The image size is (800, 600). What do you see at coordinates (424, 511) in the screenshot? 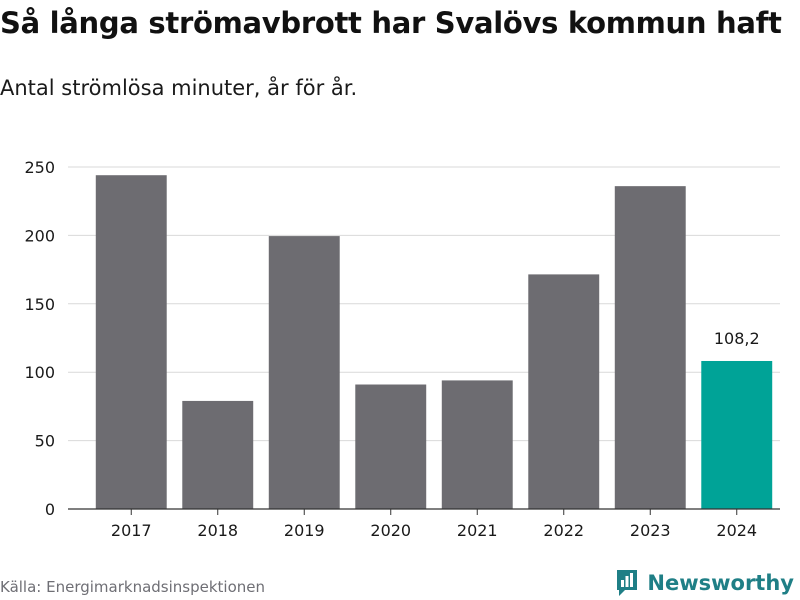
I see `axes` at bounding box center [424, 511].